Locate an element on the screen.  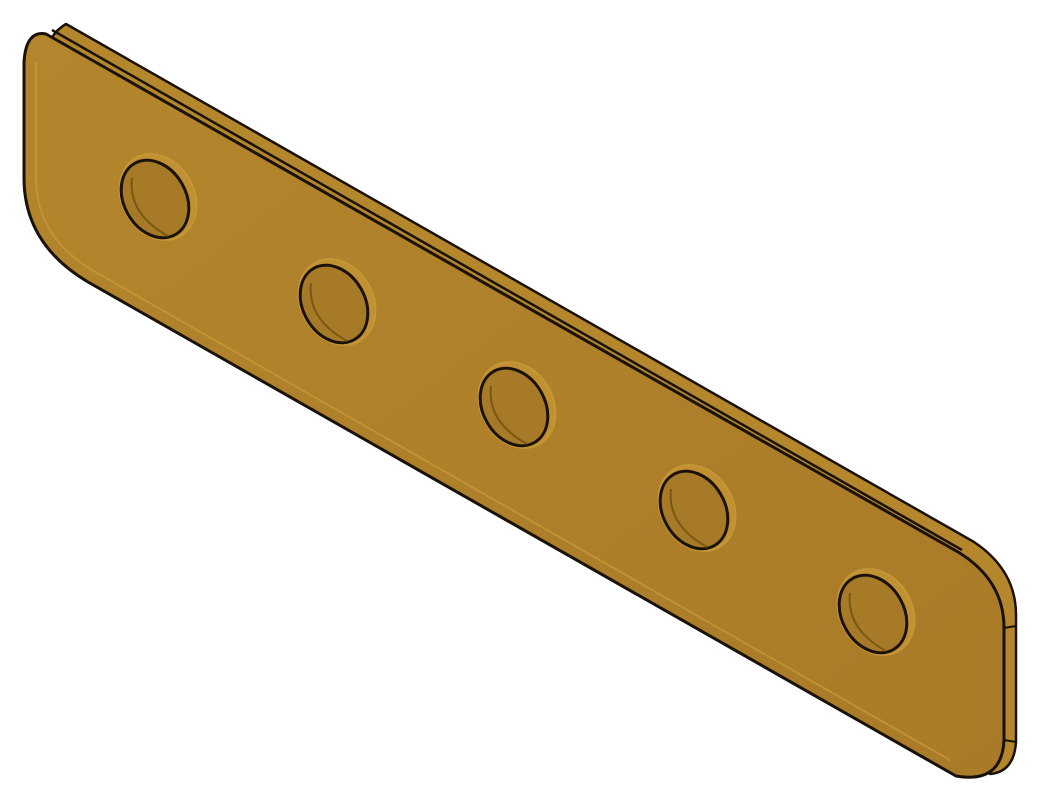
bar-right-end-edge is located at coordinates (1010, 684).